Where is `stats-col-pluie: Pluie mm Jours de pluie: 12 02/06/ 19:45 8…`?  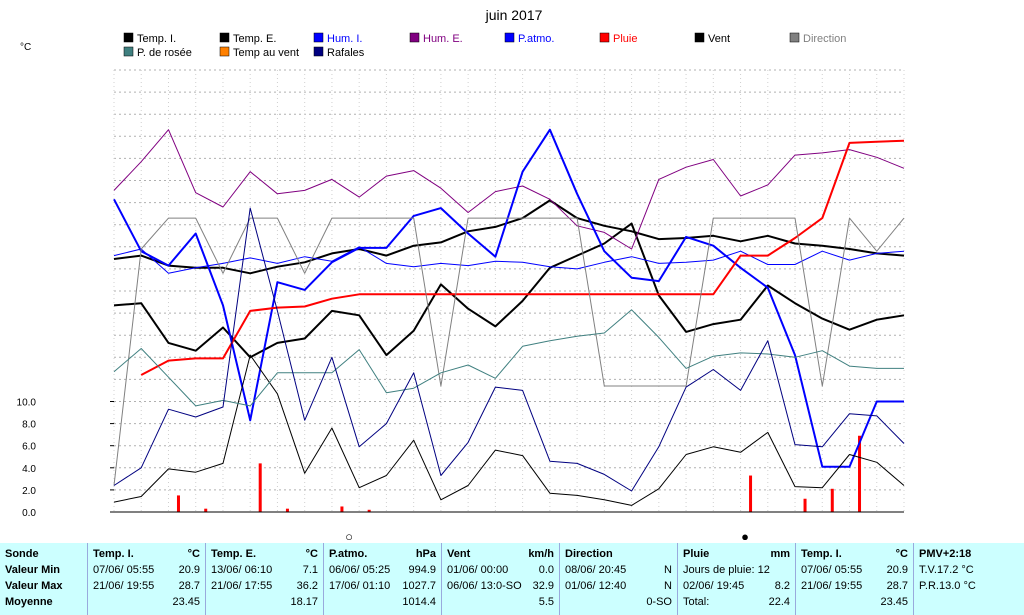
stats-col-pluie: Pluie mm Jours de pluie: 12 02/06/ 19:45 8… is located at coordinates (737, 579).